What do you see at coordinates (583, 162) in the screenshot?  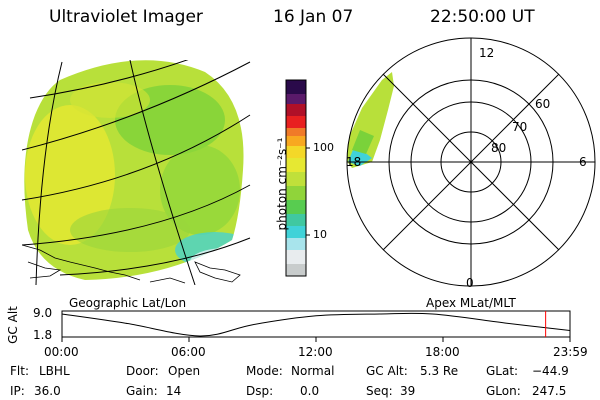 I see `mlt-label-6: 6` at bounding box center [583, 162].